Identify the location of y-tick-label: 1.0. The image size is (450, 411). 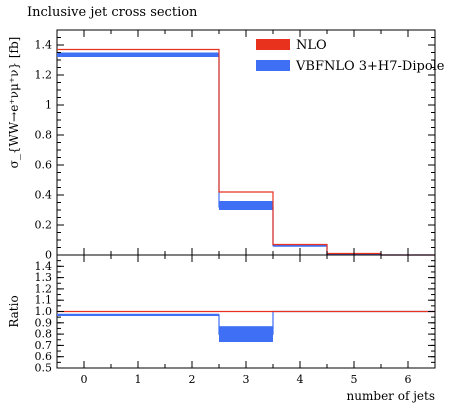
(44, 311).